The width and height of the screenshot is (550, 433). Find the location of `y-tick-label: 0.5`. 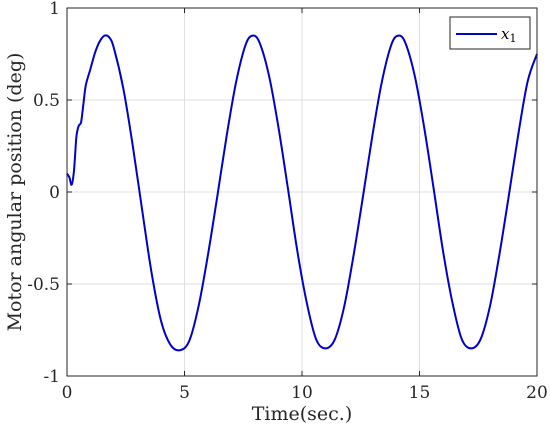

y-tick-label: 0.5 is located at coordinates (46, 101).